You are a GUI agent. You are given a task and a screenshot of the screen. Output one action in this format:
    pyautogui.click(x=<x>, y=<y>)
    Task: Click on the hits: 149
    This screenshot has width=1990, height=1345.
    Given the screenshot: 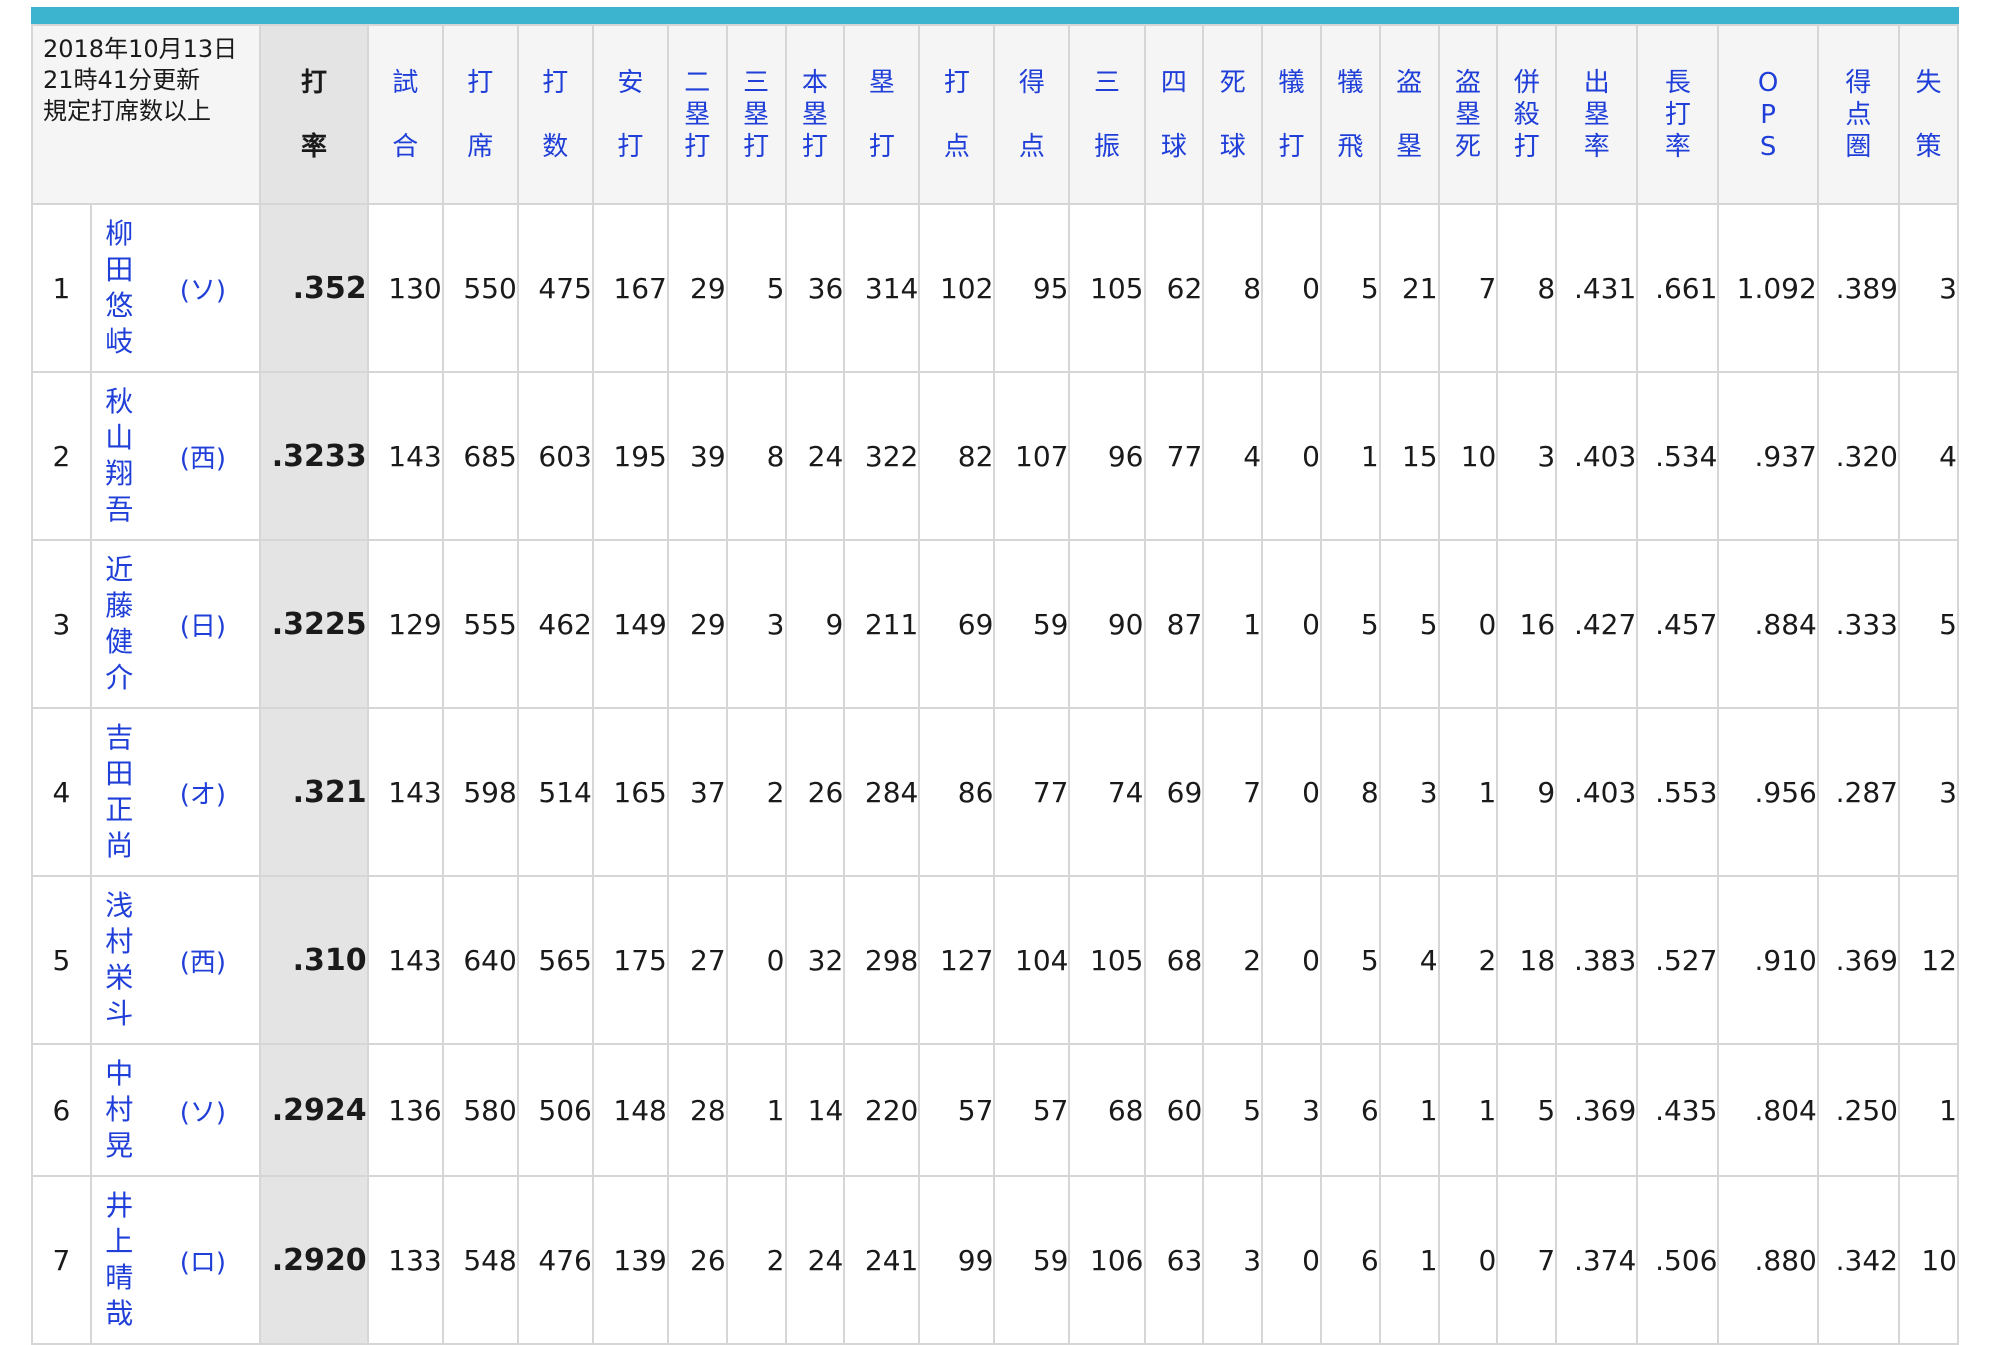 What is the action you would take?
    pyautogui.click(x=630, y=624)
    